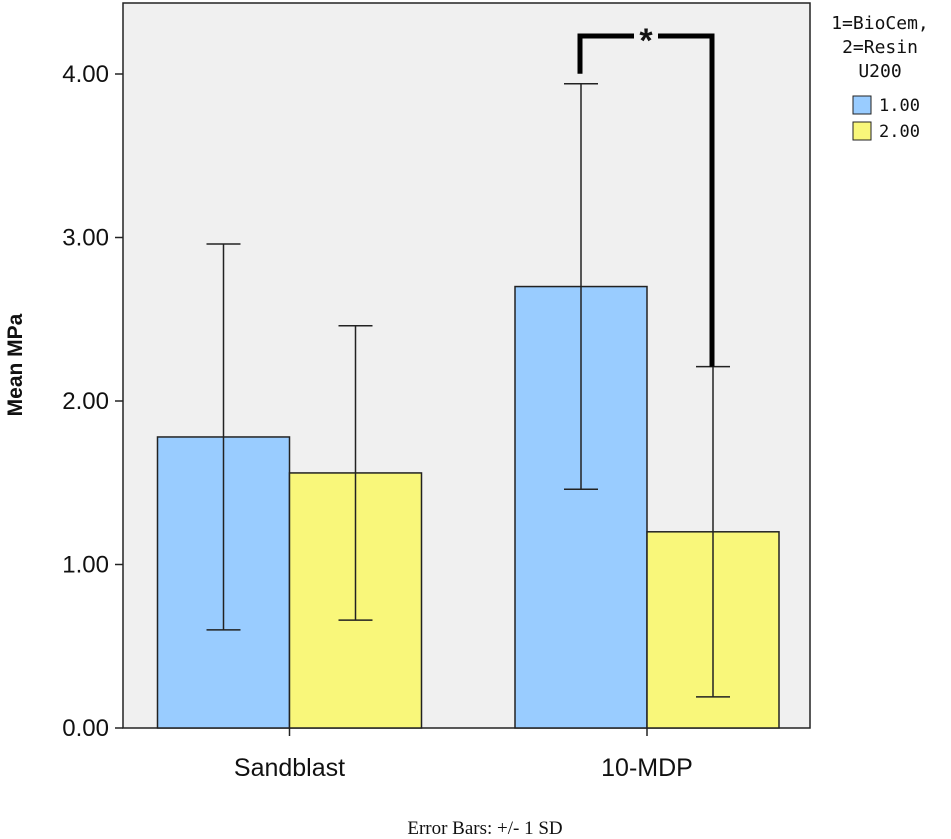 Image resolution: width=951 pixels, height=839 pixels. I want to click on legend-label-series-1: 1.00, so click(899, 106).